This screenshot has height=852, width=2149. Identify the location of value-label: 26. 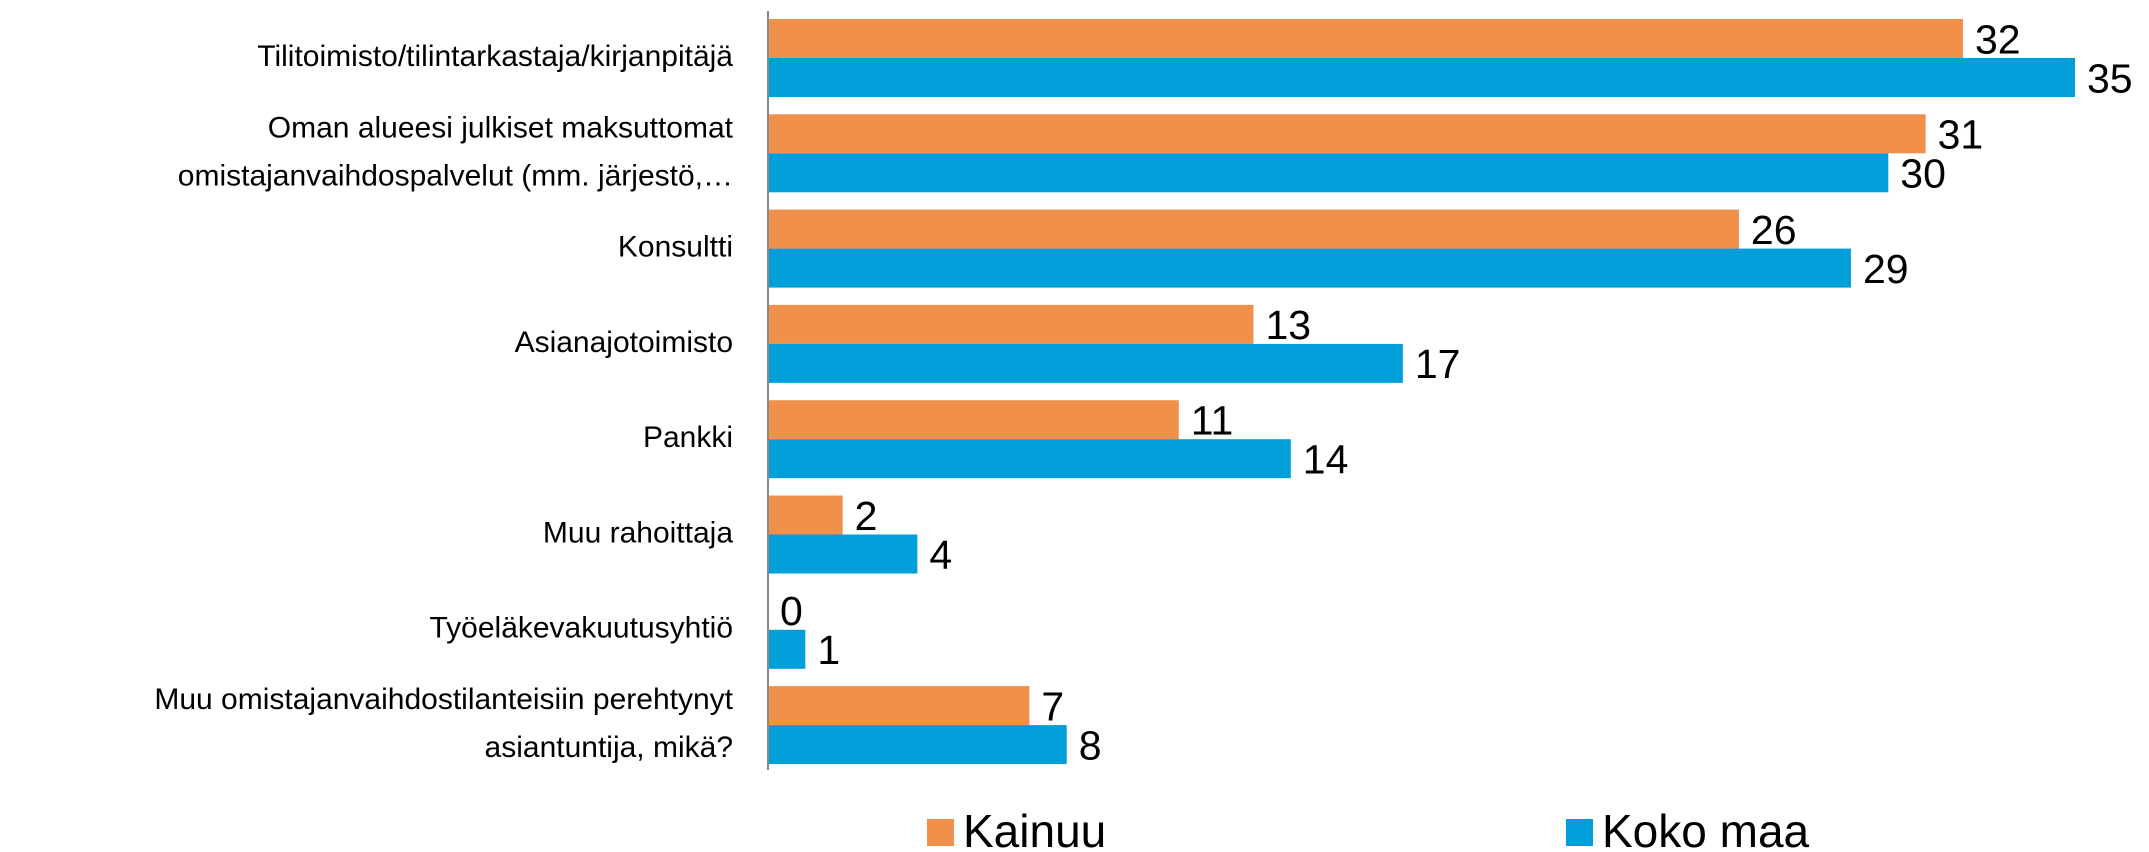
(1774, 230).